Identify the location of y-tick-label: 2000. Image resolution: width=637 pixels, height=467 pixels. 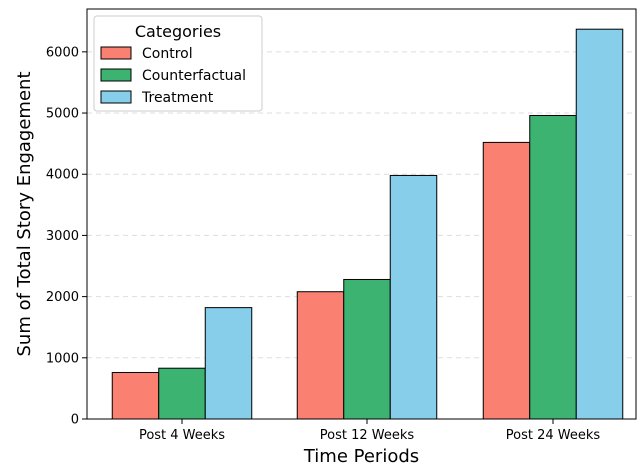
(62, 297).